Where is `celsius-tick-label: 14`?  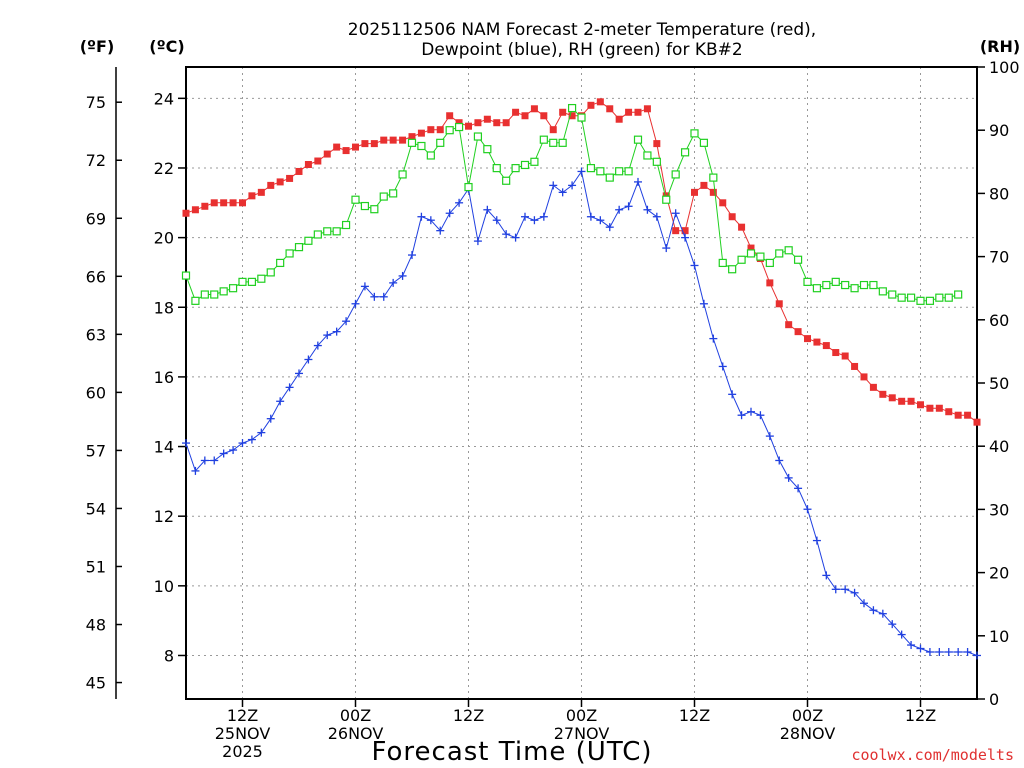 celsius-tick-label: 14 is located at coordinates (164, 447).